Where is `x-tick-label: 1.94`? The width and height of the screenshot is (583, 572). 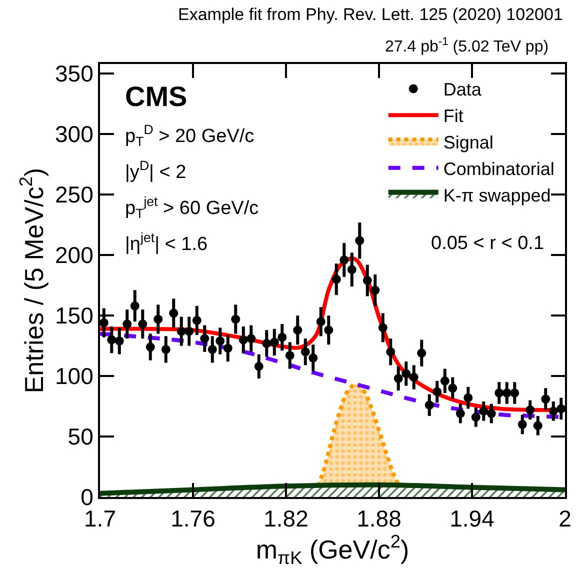
x-tick-label: 1.94 is located at coordinates (472, 519).